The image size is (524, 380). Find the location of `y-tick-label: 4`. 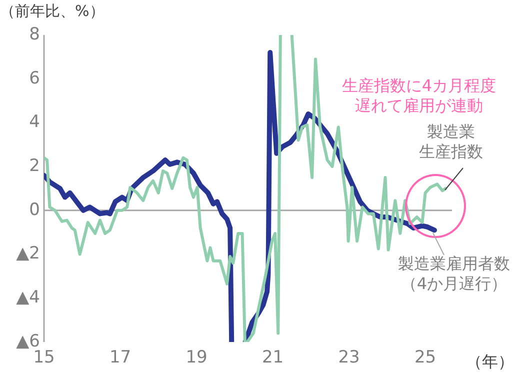

y-tick-label: 4 is located at coordinates (34, 122).